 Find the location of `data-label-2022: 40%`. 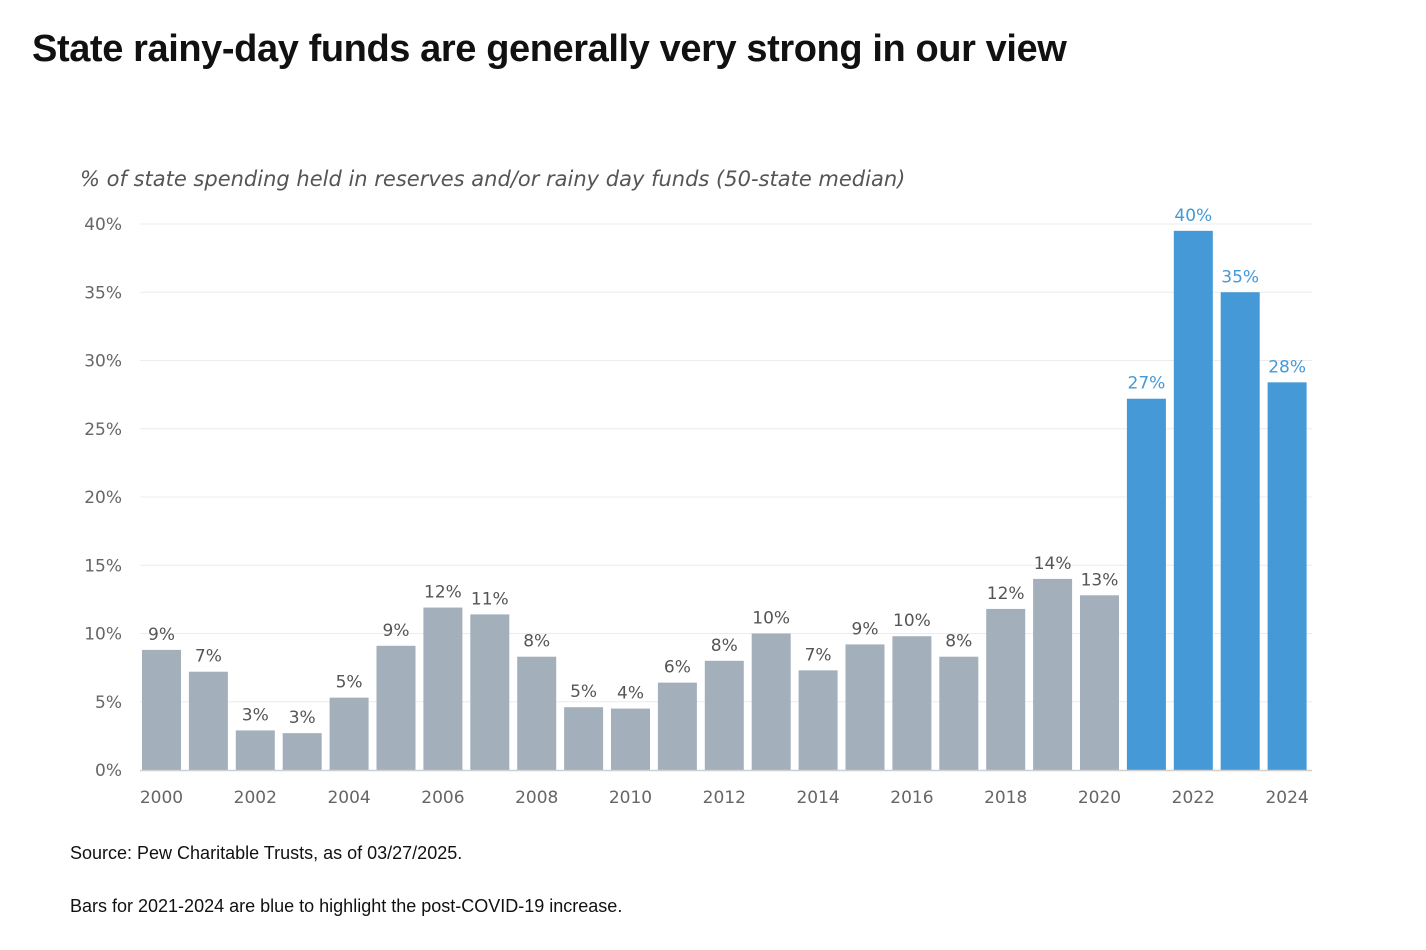

data-label-2022: 40% is located at coordinates (1193, 216).